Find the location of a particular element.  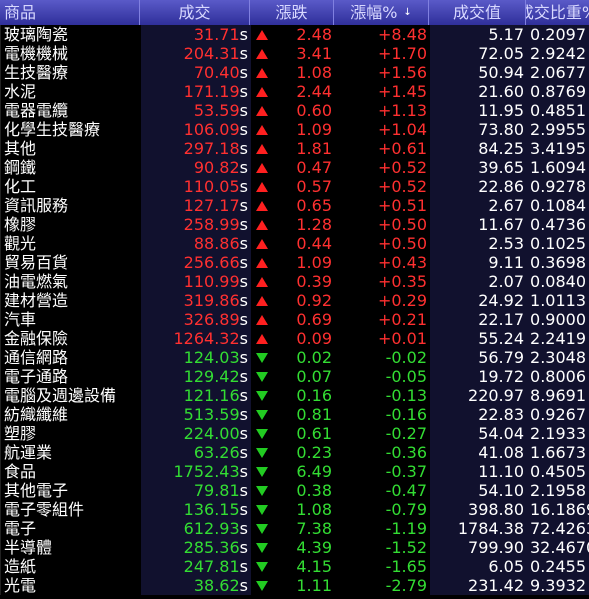

col-header-volume-label: 成交值 is located at coordinates (476, 12).